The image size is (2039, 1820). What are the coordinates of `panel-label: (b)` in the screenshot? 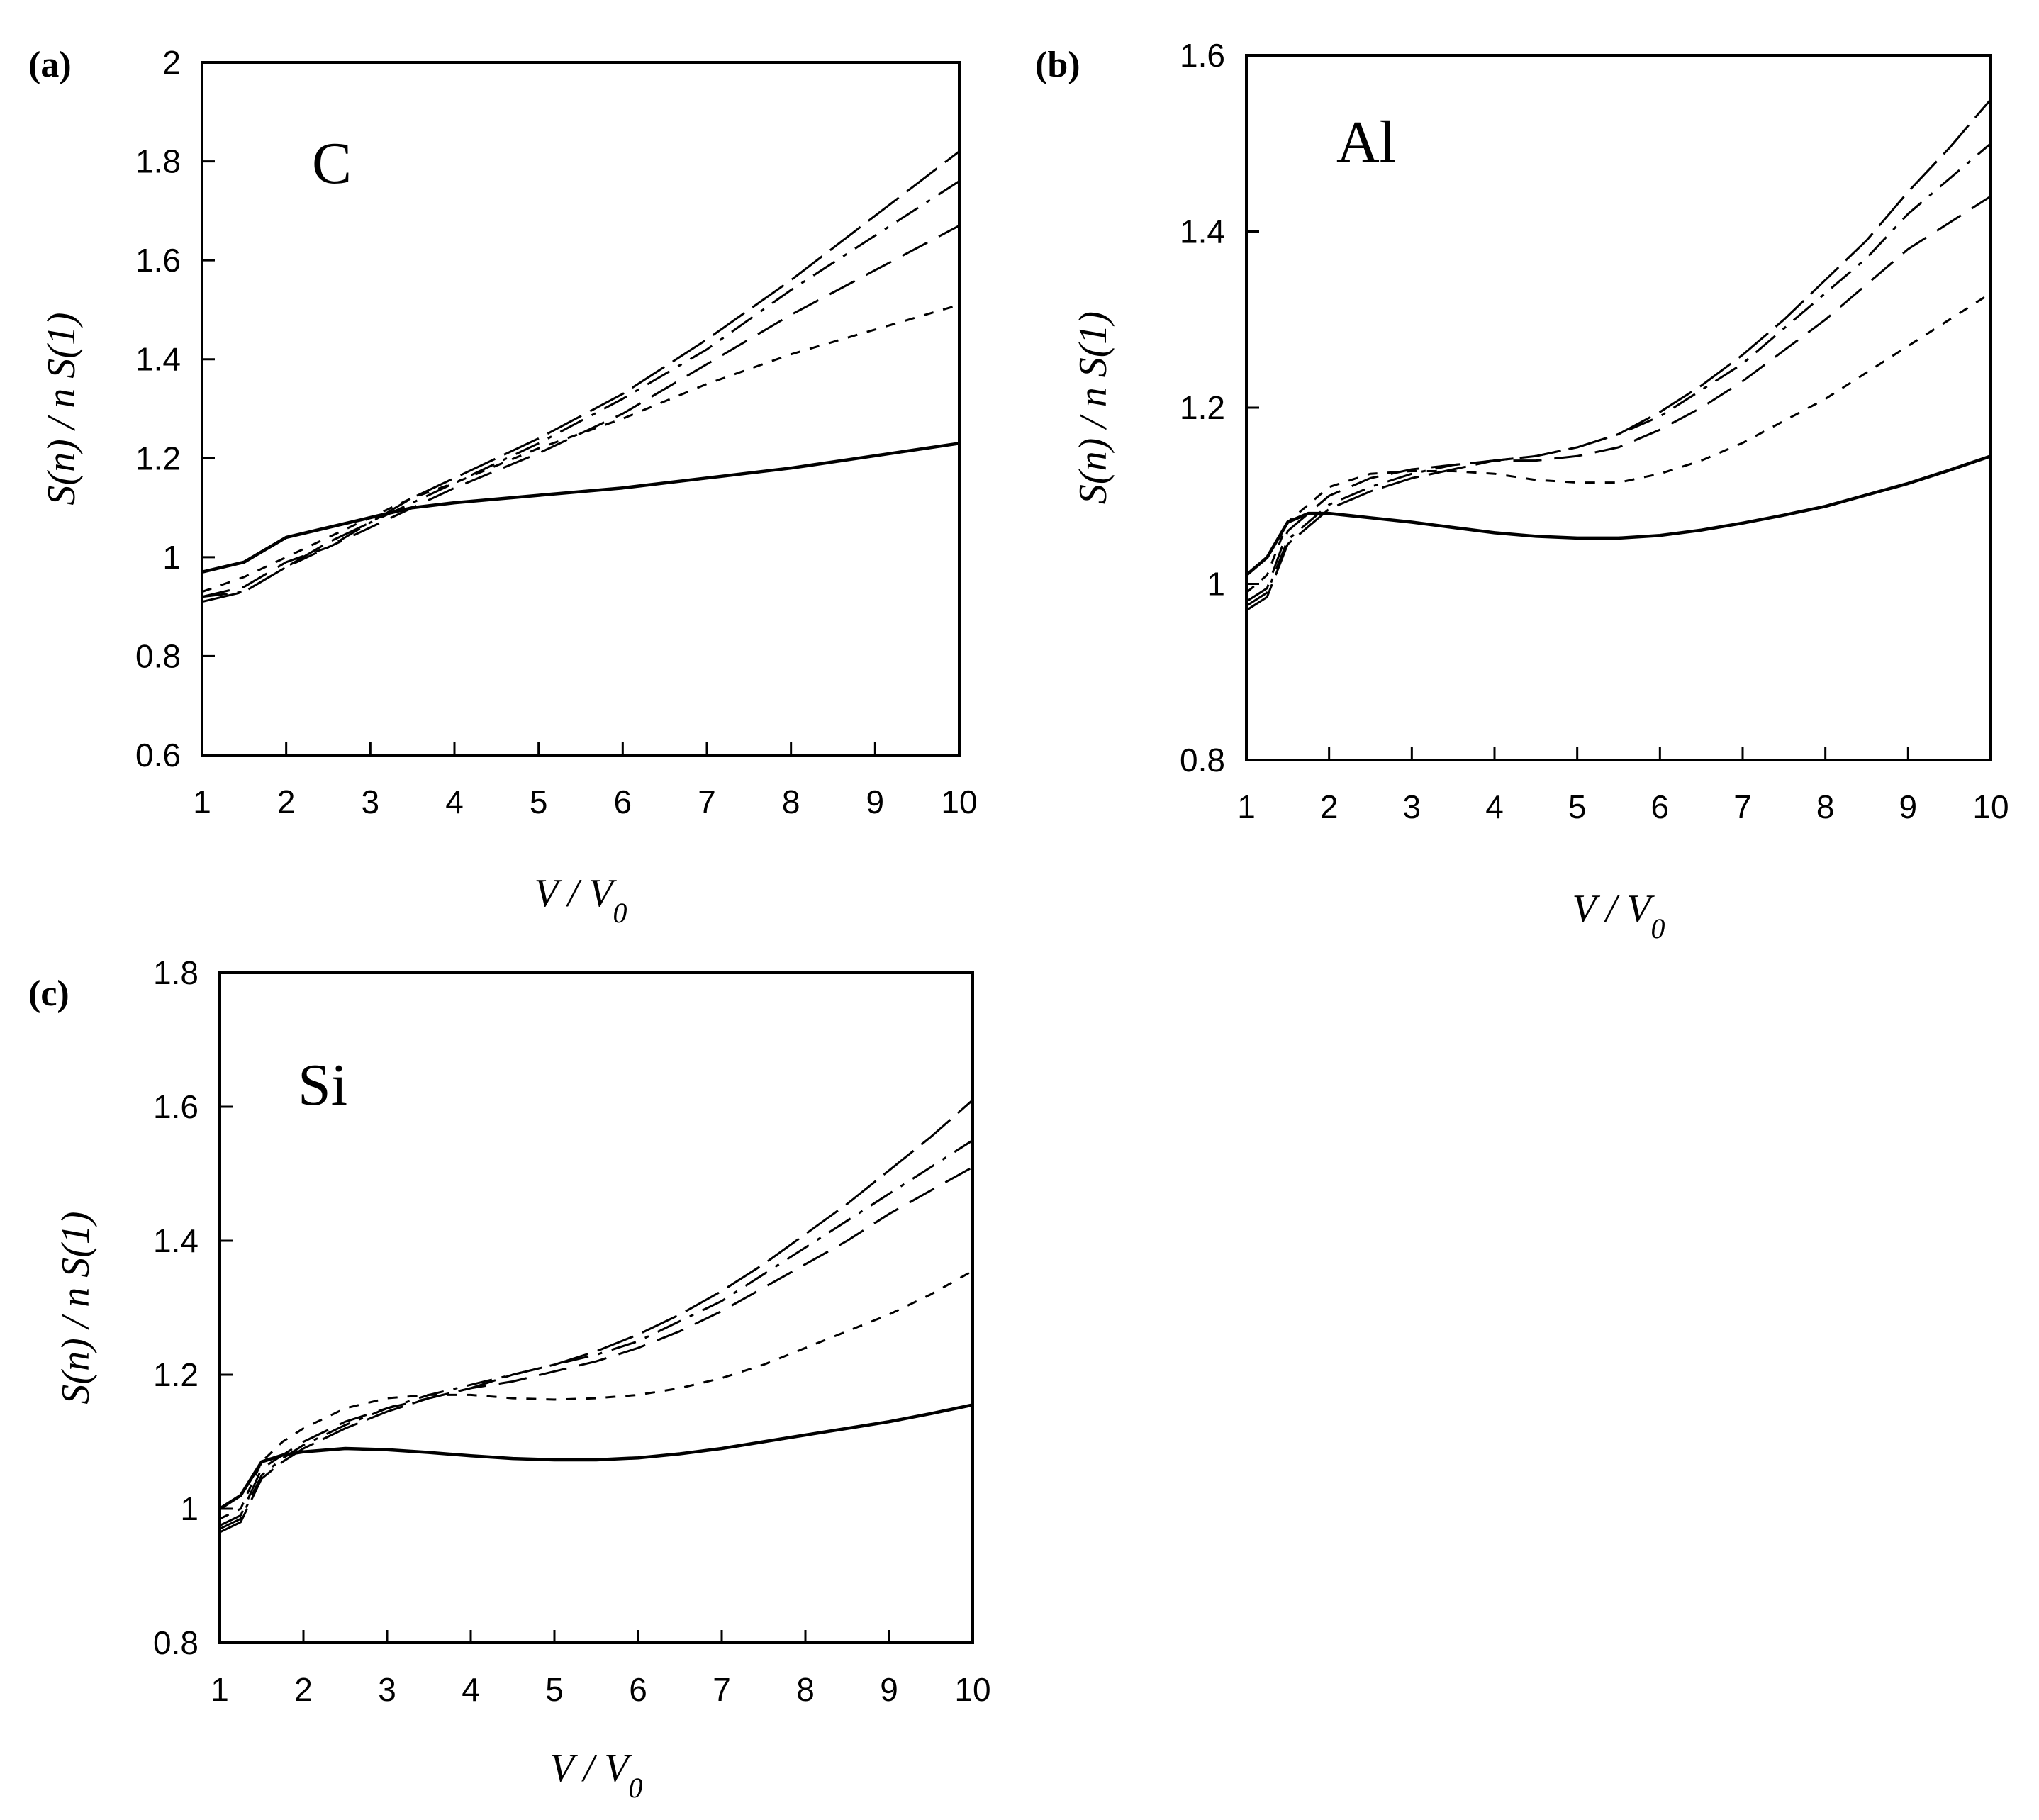 It's located at (1058, 65).